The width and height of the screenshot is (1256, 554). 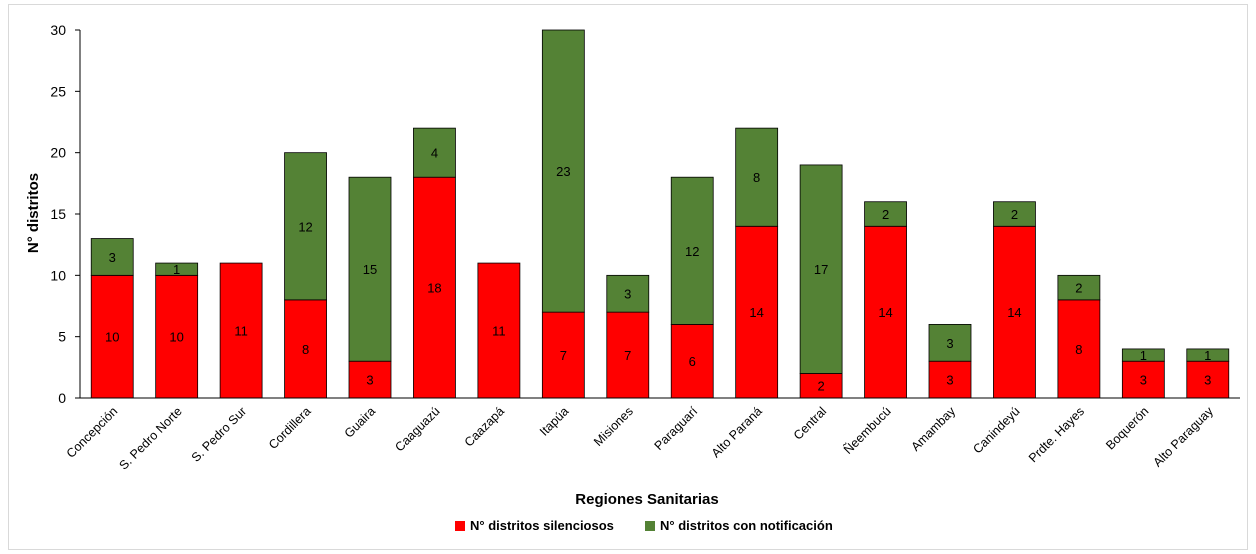 What do you see at coordinates (150, 438) in the screenshot?
I see `x-tick-label: S. Pedro Norte` at bounding box center [150, 438].